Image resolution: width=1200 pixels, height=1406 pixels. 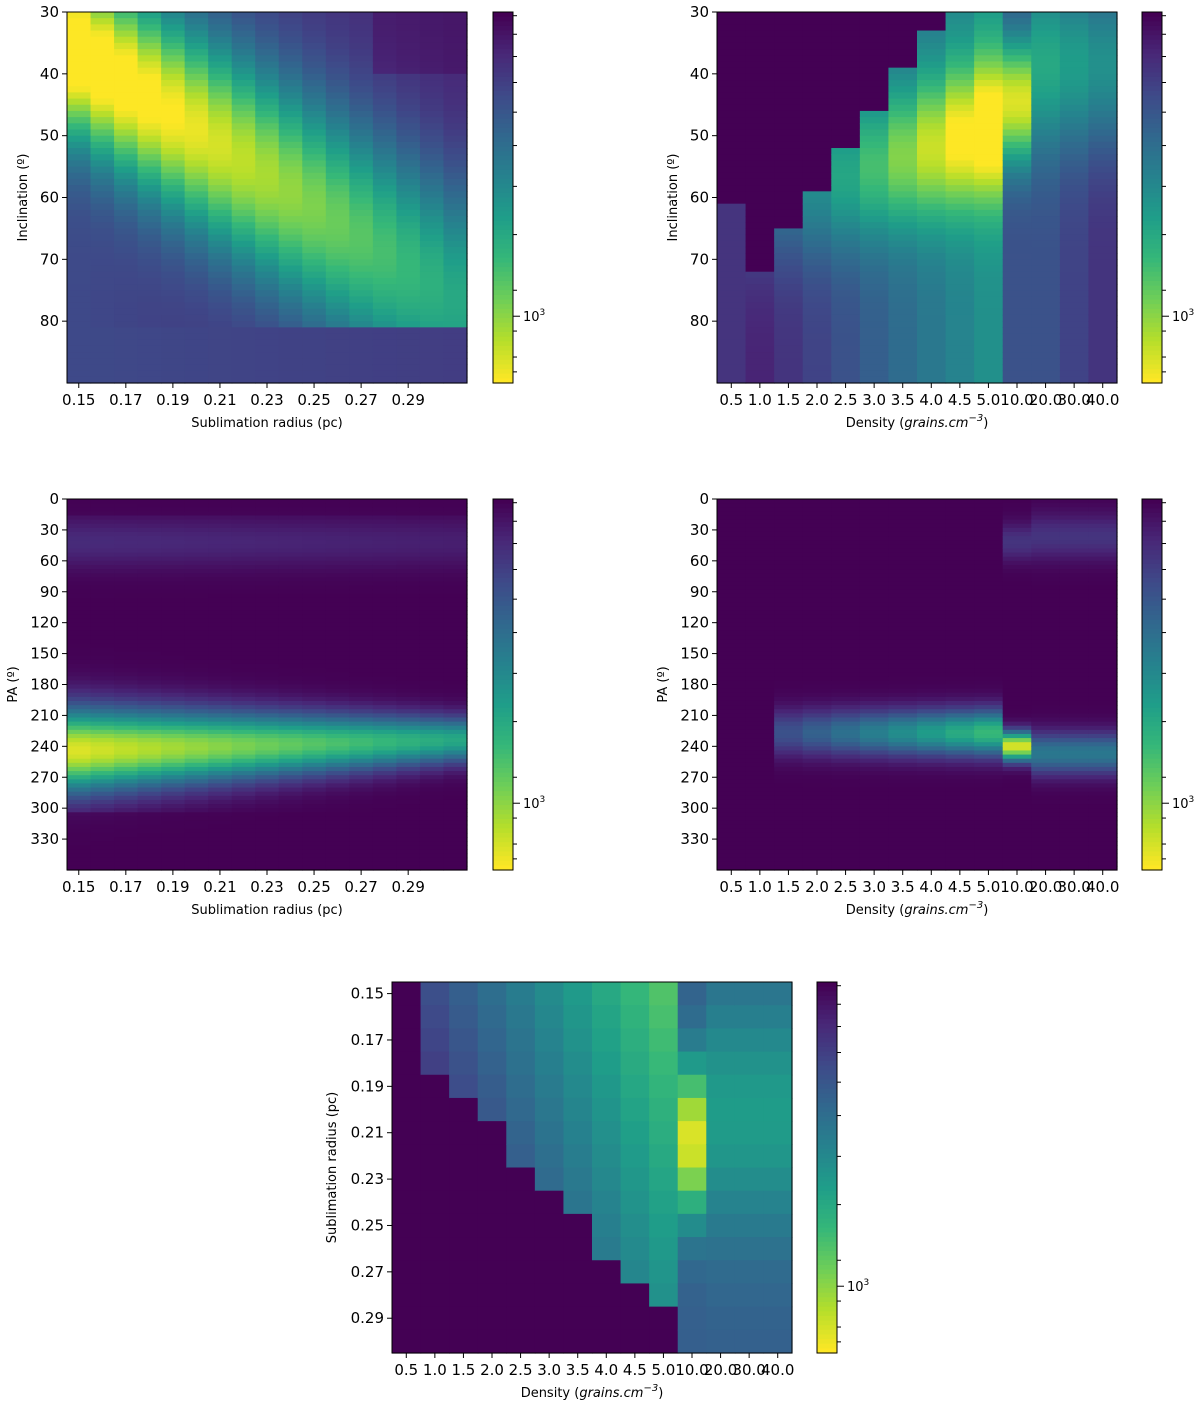 What do you see at coordinates (172, 887) in the screenshot?
I see `x-tick-label: 0.19` at bounding box center [172, 887].